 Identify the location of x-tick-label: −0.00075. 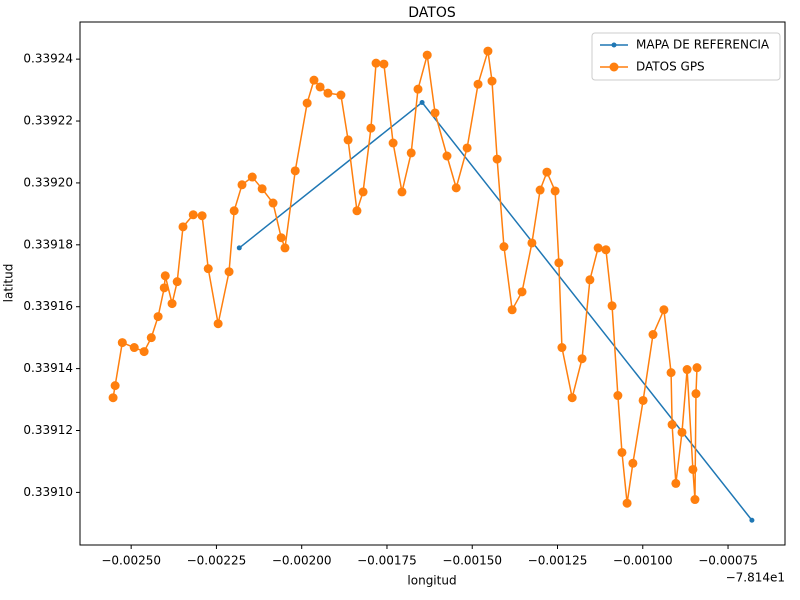
(728, 561).